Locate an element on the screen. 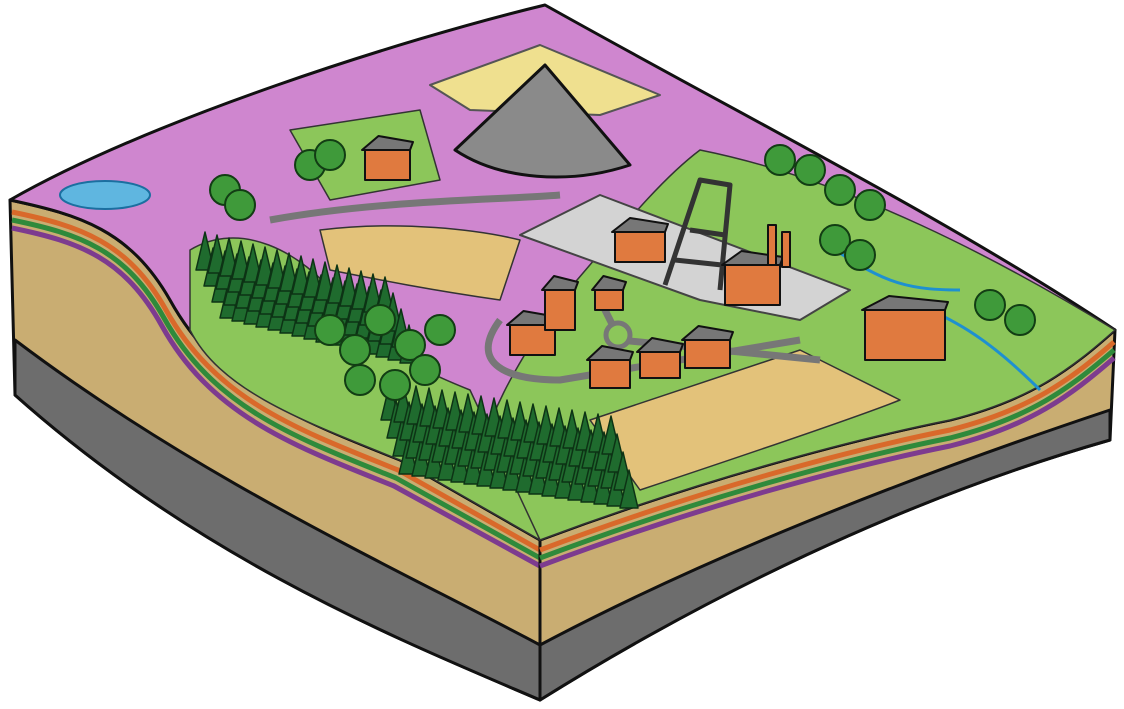 The height and width of the screenshot is (709, 1124). conifer is located at coordinates (629, 489).